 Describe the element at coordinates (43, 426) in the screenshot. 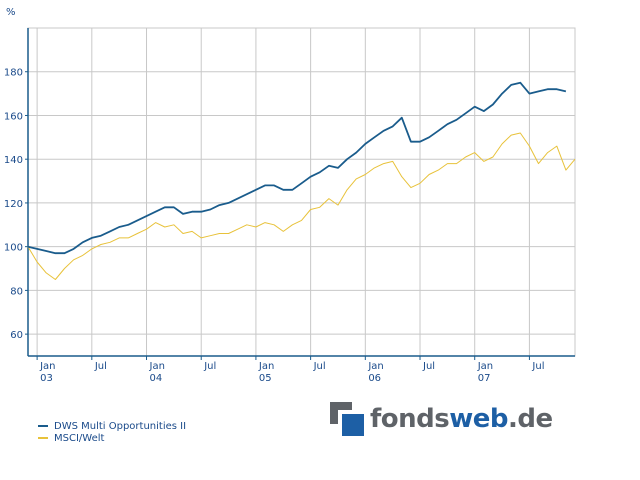

I see `legend-swatch-fund` at that location.